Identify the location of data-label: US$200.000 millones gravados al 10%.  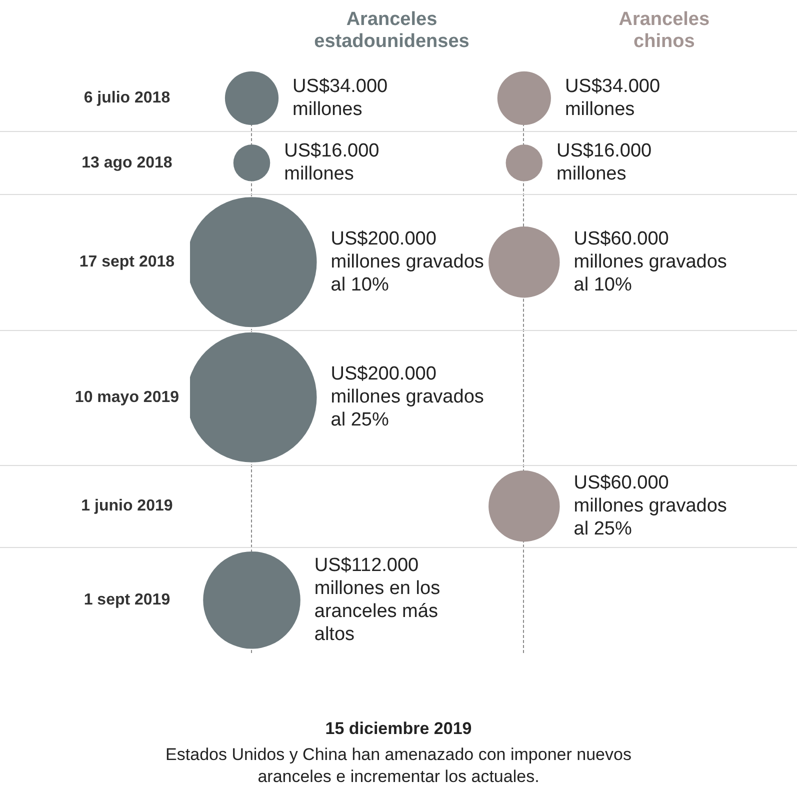
(407, 262).